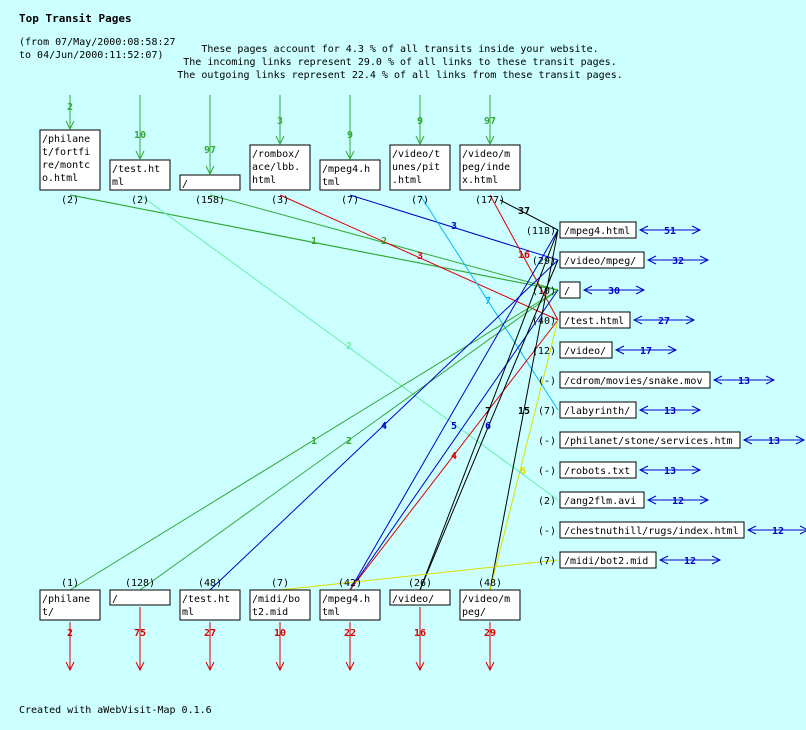 This screenshot has height=730, width=806. Describe the element at coordinates (413, 599) in the screenshot. I see `target-page-label: /video/` at that location.